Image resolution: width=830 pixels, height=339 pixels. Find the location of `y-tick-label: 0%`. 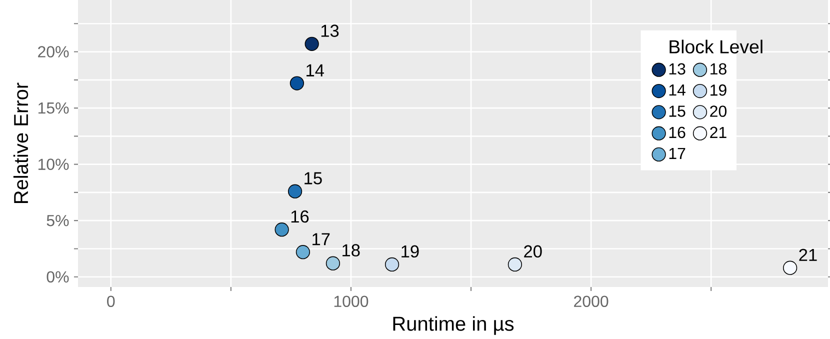

y-tick-label: 0% is located at coordinates (57, 277).